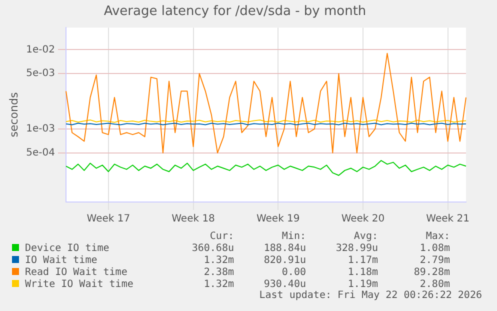 Image resolution: width=497 pixels, height=311 pixels. I want to click on x-tick-label: Week 18, so click(193, 219).